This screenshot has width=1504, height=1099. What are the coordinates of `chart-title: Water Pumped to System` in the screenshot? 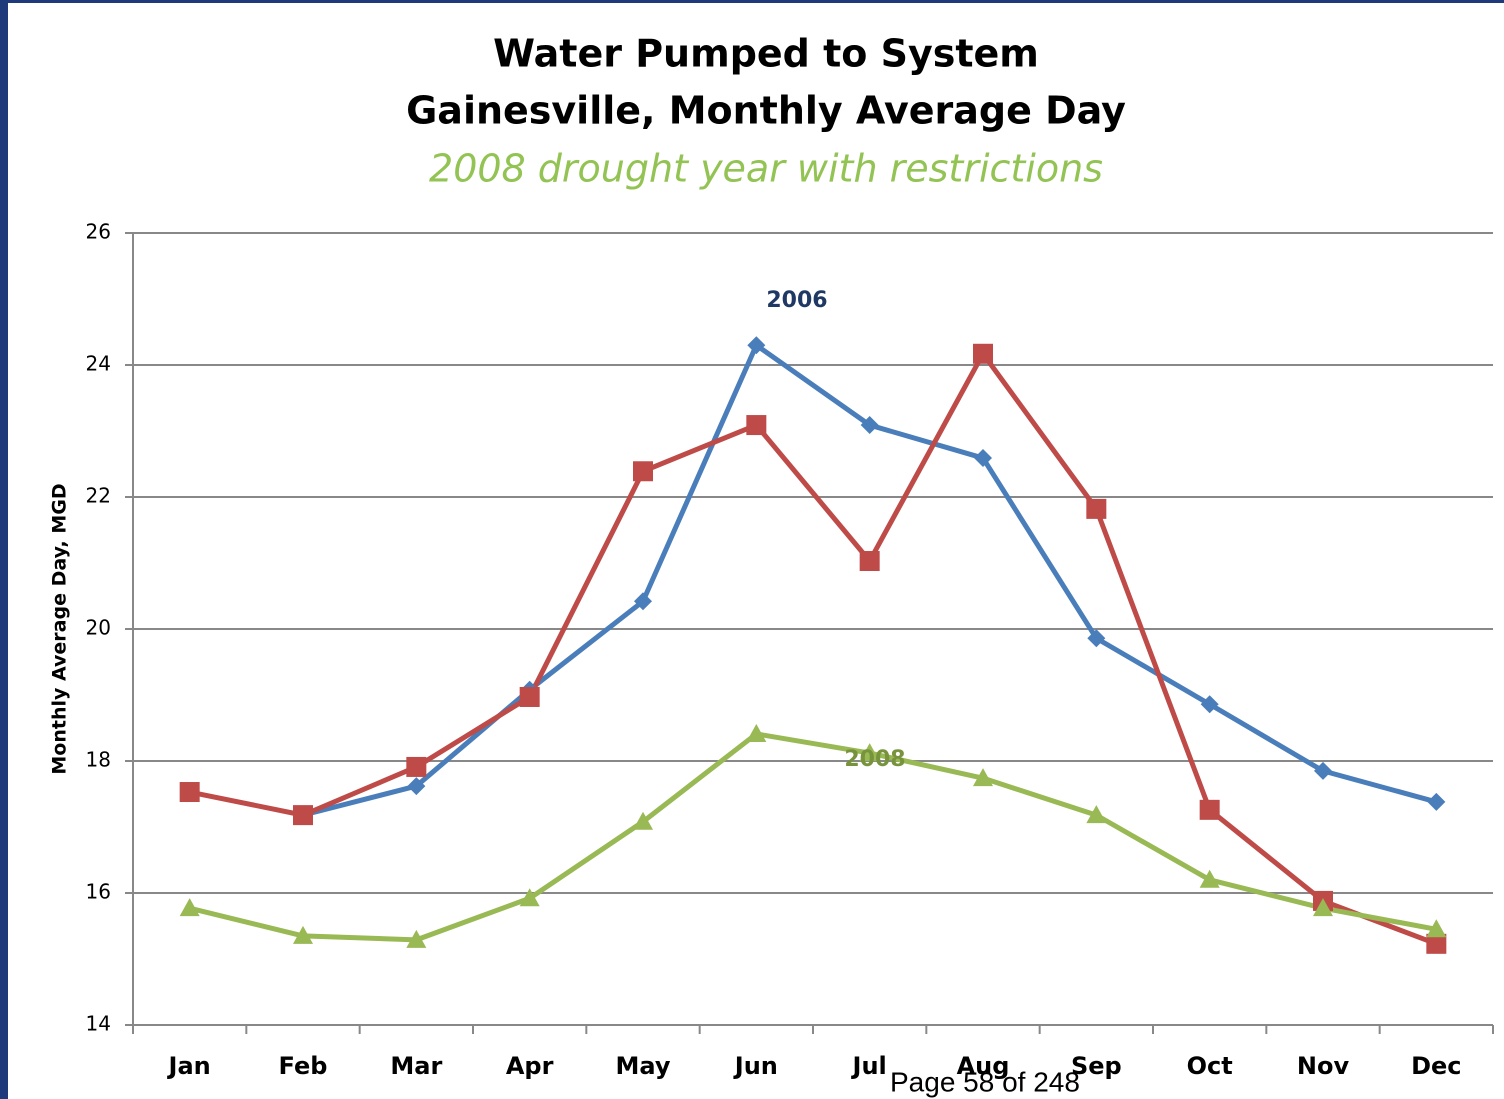 It's located at (766, 54).